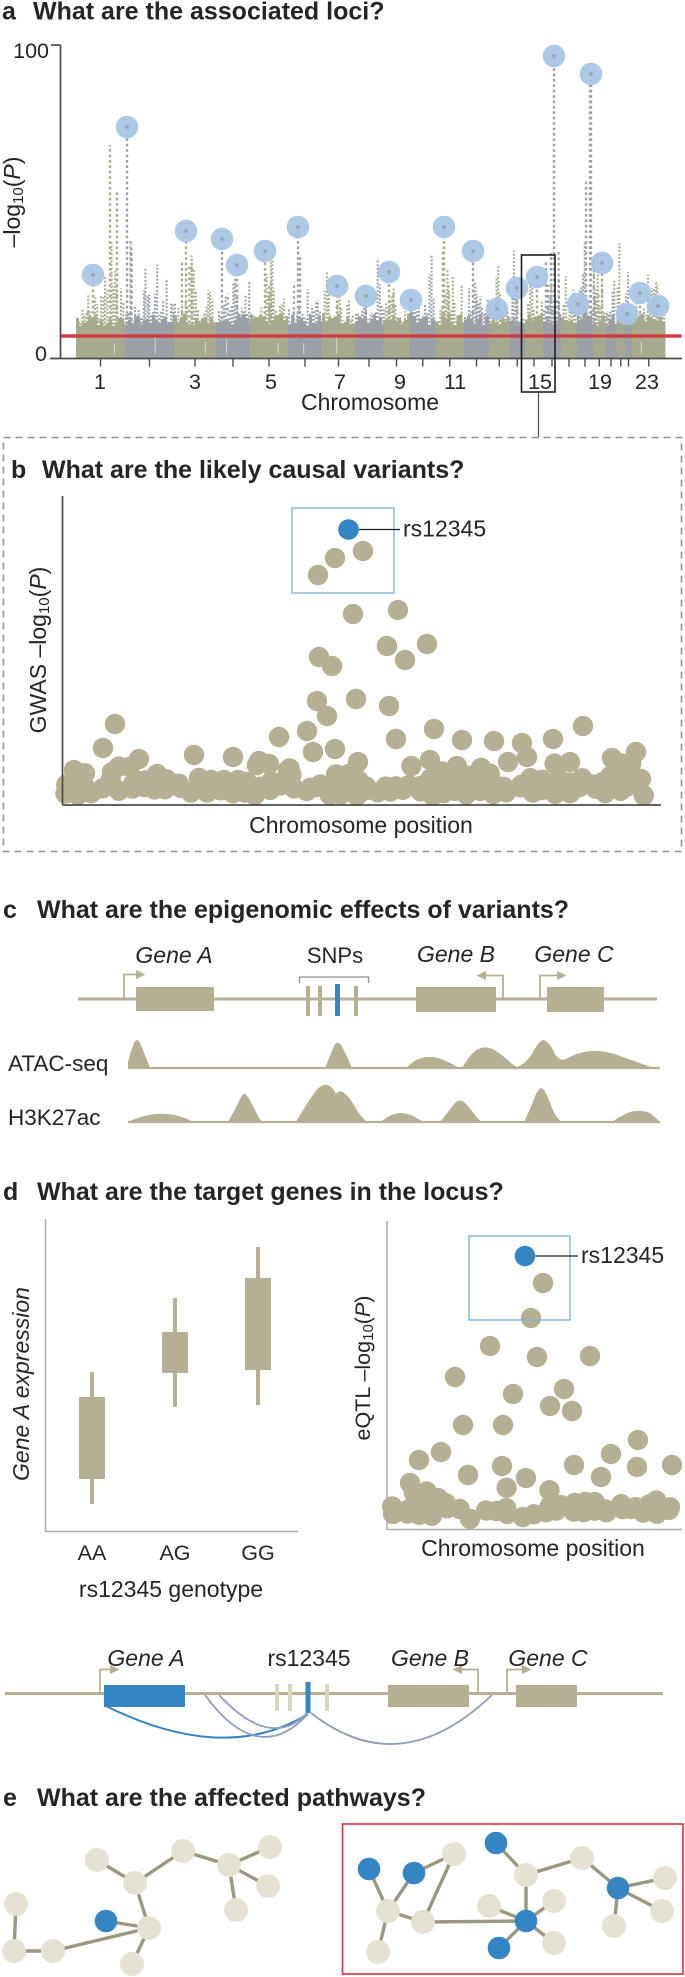 The width and height of the screenshot is (685, 1977). I want to click on svg-text: 3, so click(195, 382).